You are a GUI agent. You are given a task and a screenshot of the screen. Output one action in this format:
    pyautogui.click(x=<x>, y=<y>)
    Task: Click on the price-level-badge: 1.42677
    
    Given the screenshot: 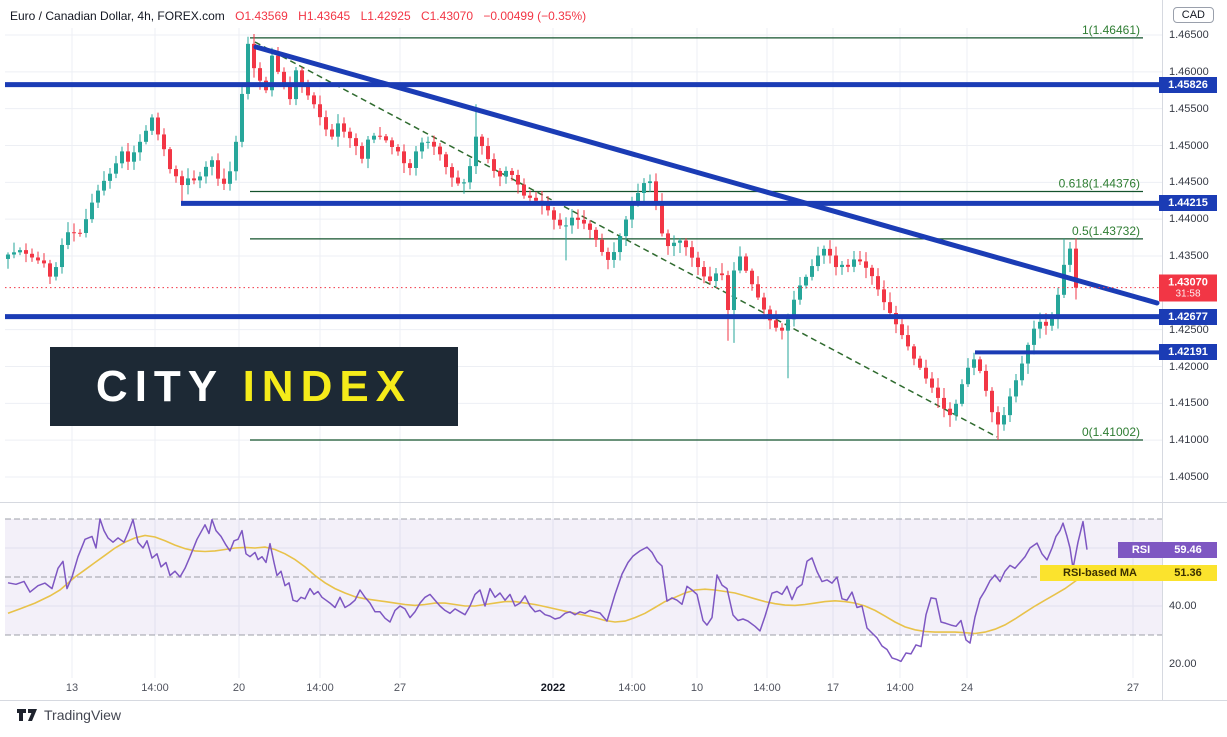 What is the action you would take?
    pyautogui.click(x=1188, y=316)
    